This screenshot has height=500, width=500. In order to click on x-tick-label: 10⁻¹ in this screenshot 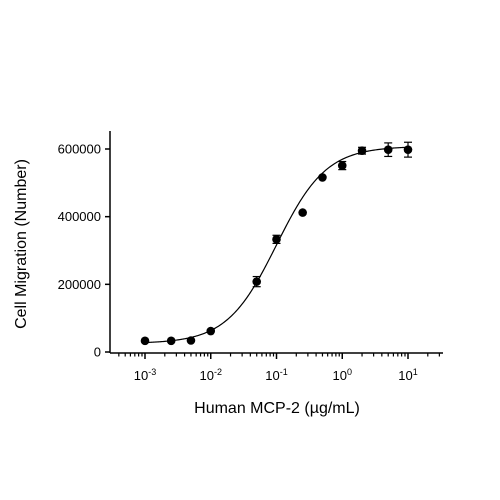, I will do `click(276, 375)`.